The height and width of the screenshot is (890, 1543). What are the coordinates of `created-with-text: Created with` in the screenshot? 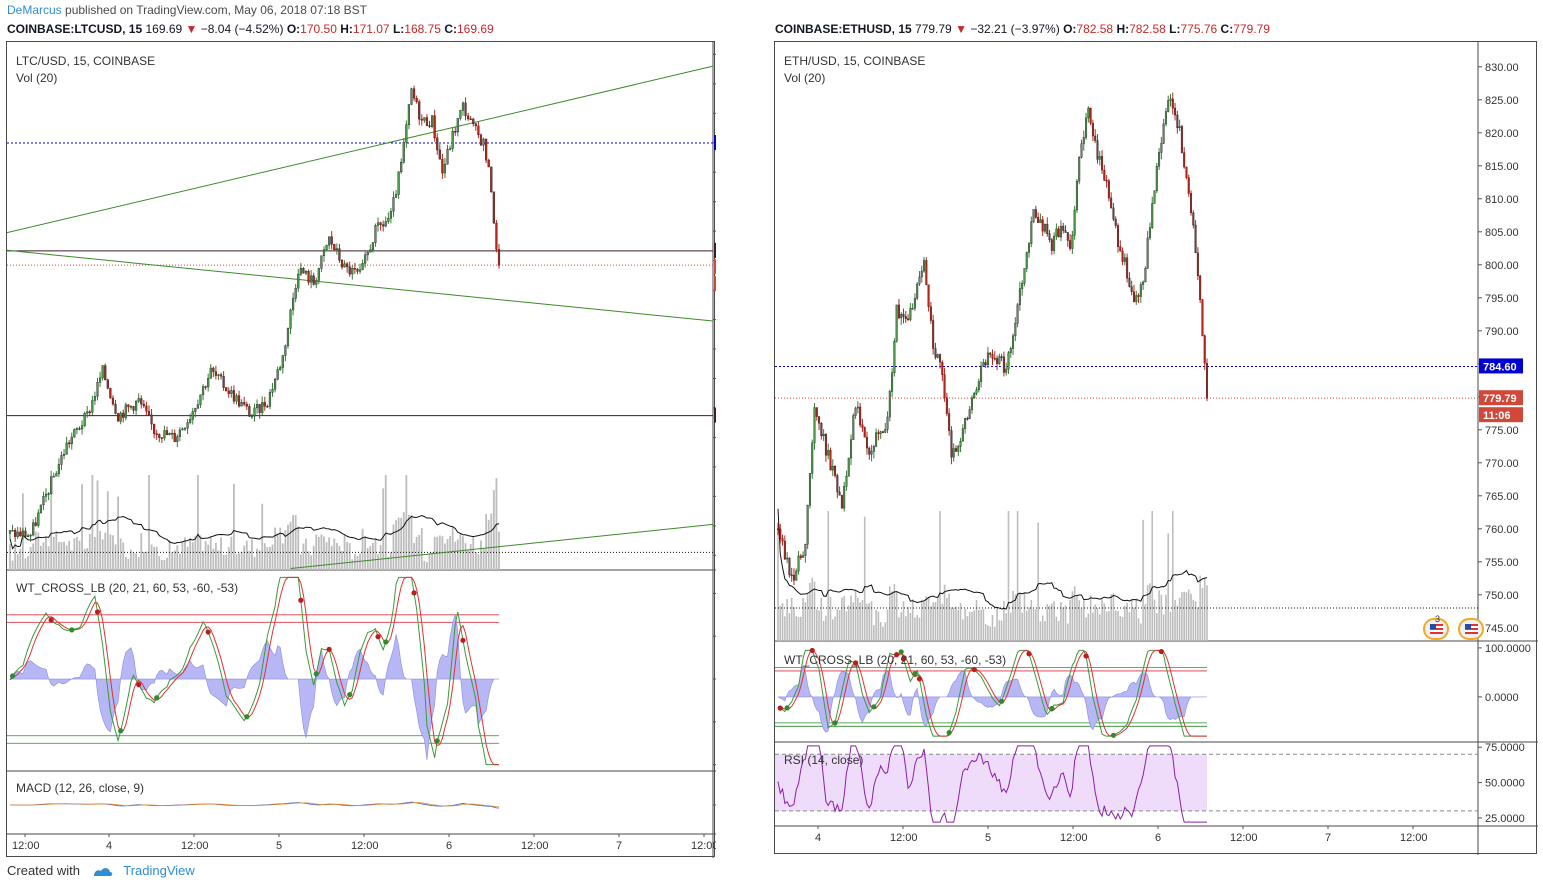 It's located at (43, 870).